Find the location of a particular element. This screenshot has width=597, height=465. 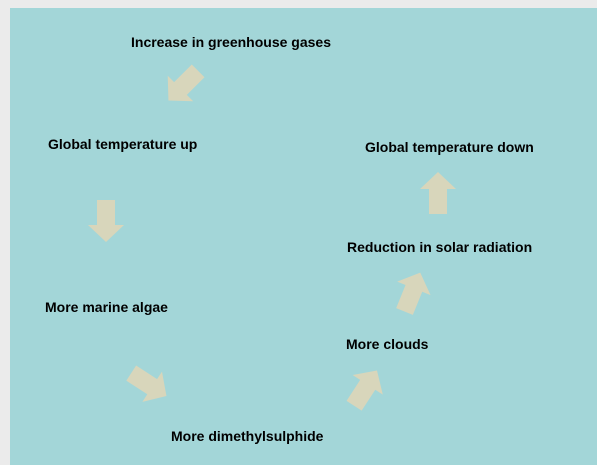

arrow-algae-to-dms is located at coordinates (146, 383).